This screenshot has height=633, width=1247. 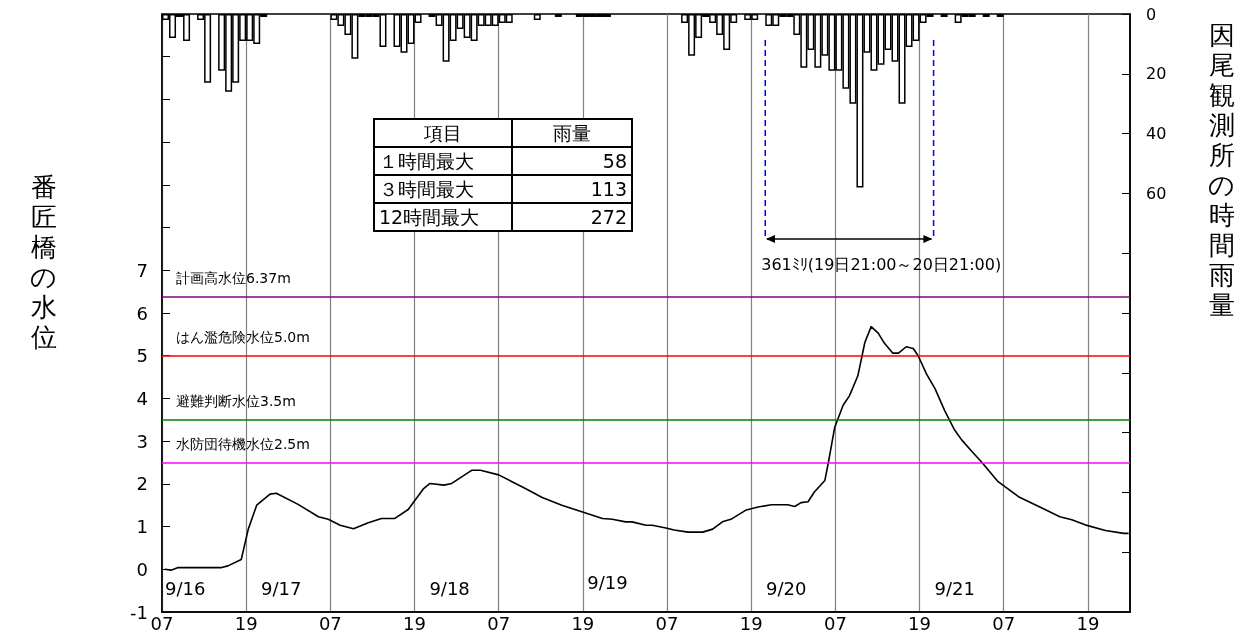 I want to click on annotation: ３時間最大, so click(x=443, y=189).